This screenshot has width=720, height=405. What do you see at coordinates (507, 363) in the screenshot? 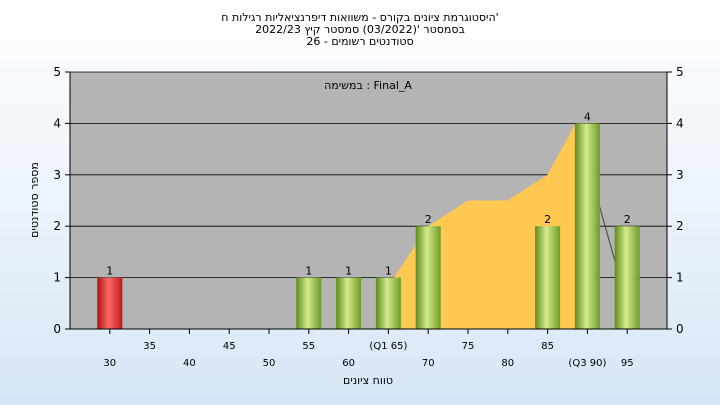
I see `x-tick-label-lower: 80` at bounding box center [507, 363].